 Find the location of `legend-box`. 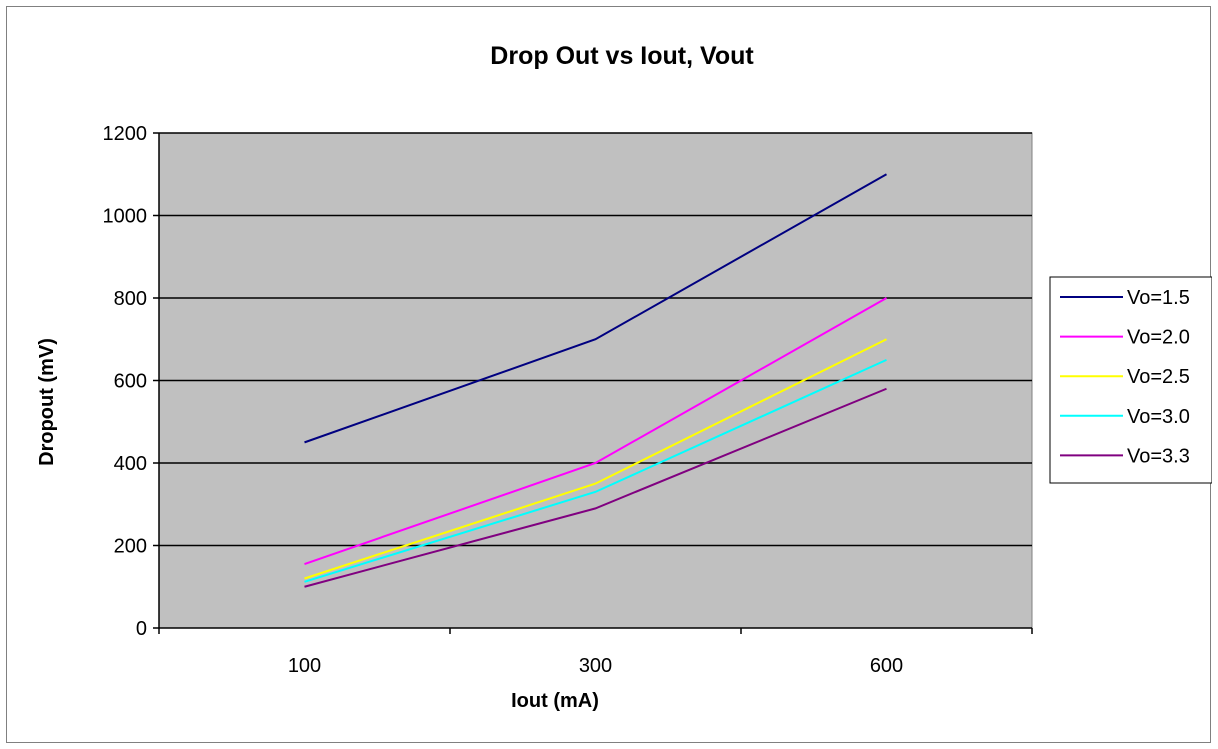

legend-box is located at coordinates (1130, 380).